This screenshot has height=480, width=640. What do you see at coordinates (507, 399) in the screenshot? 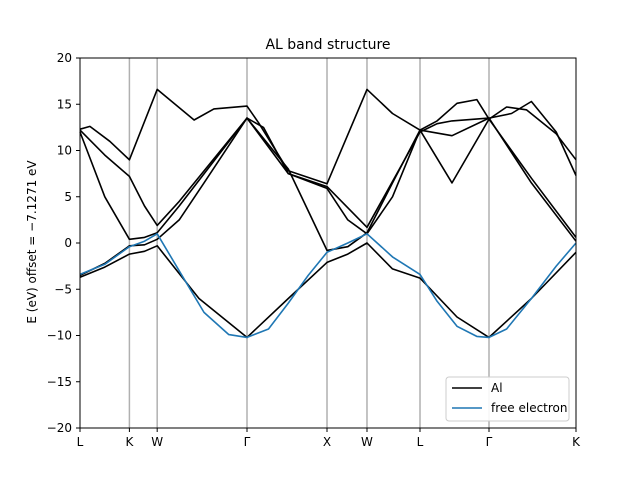
I see `legend: Al free electron` at bounding box center [507, 399].